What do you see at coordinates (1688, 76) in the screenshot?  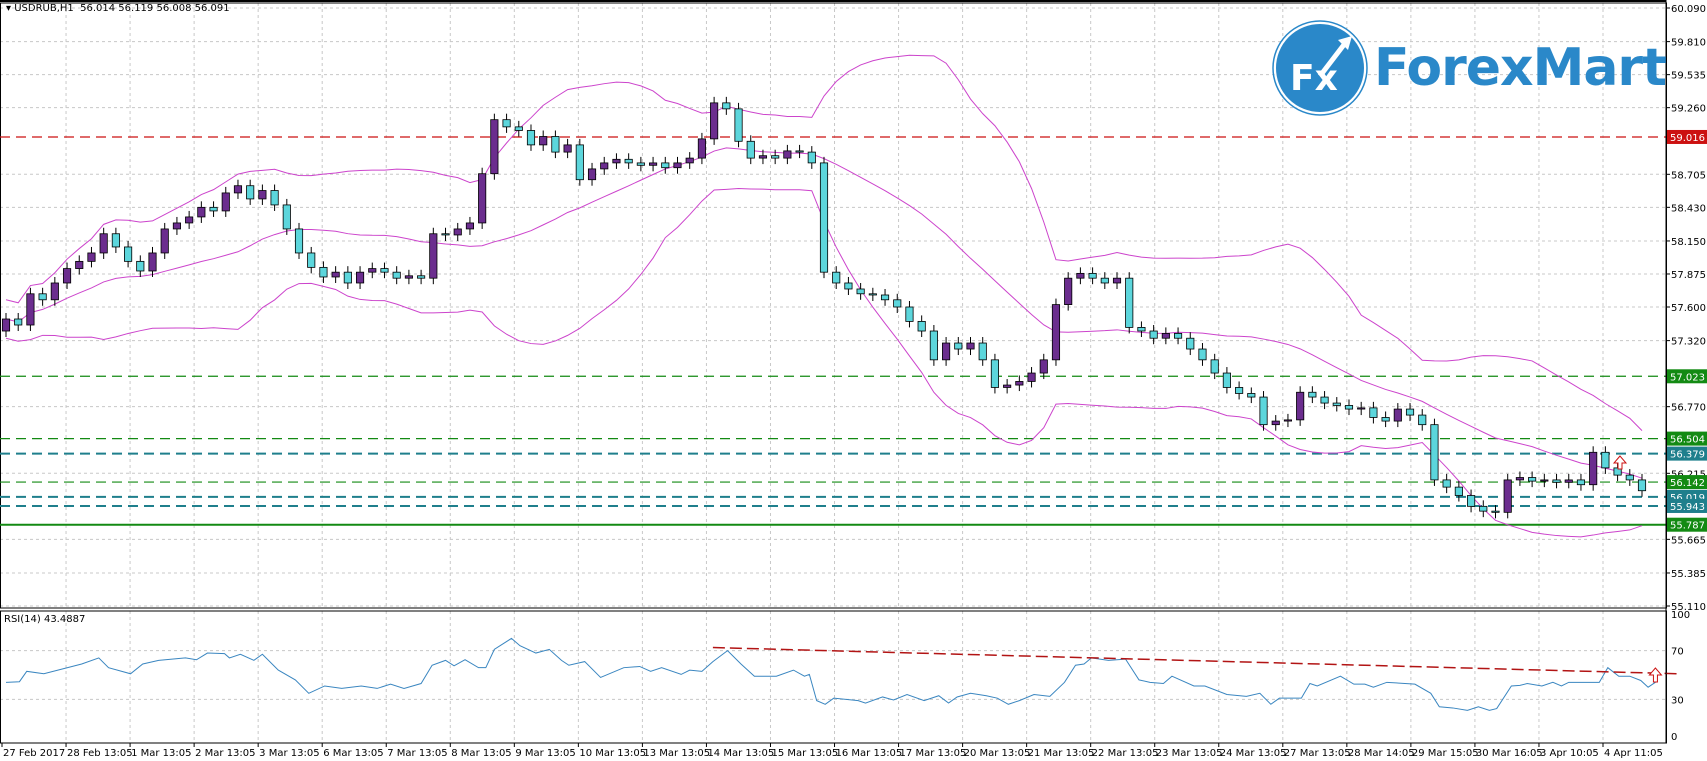 I see `price-axis-label: 59.535` at bounding box center [1688, 76].